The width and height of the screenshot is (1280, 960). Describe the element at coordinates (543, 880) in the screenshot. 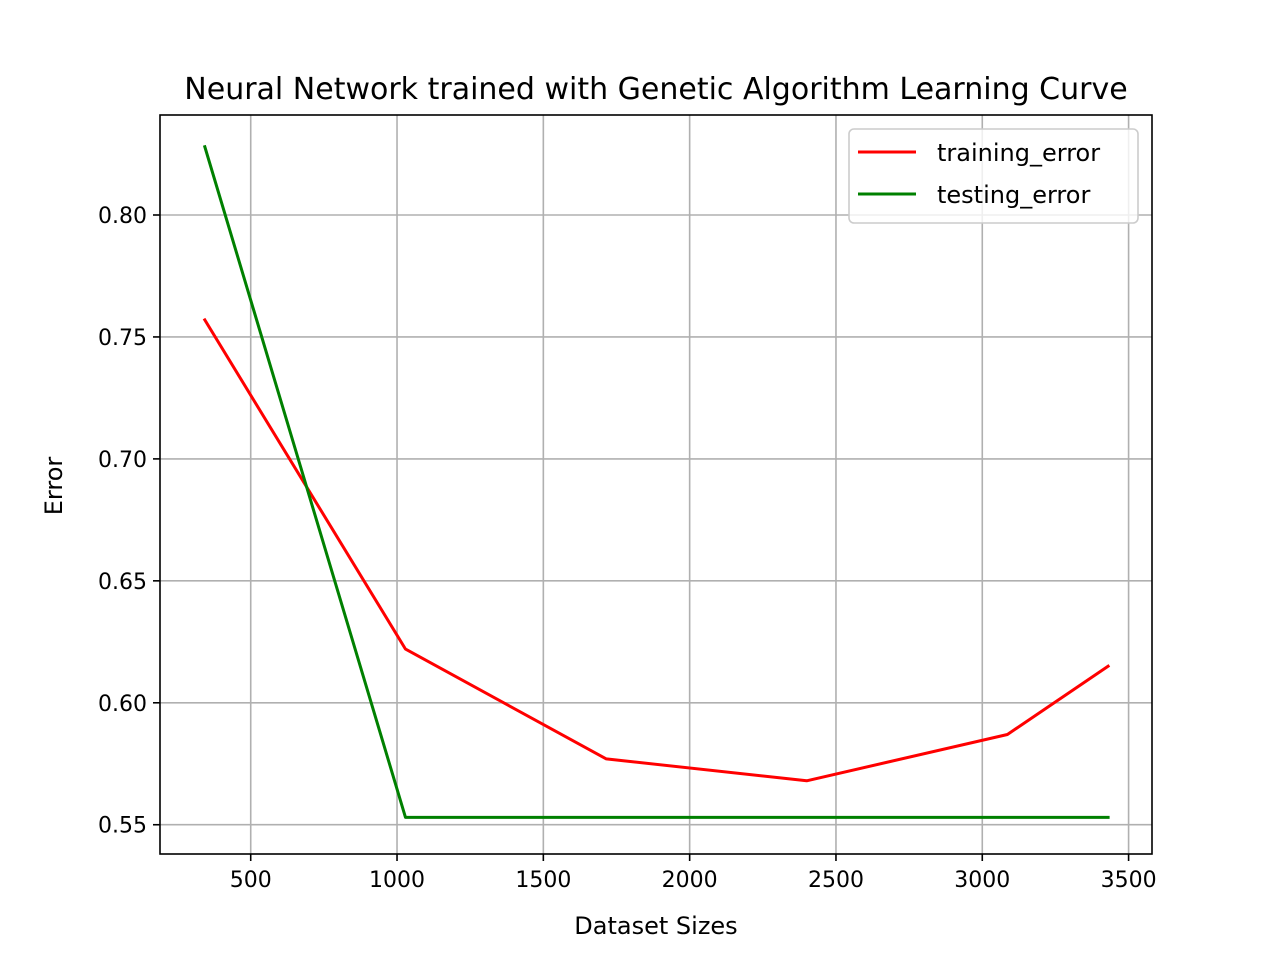

I see `x-tick-label: 1500` at that location.